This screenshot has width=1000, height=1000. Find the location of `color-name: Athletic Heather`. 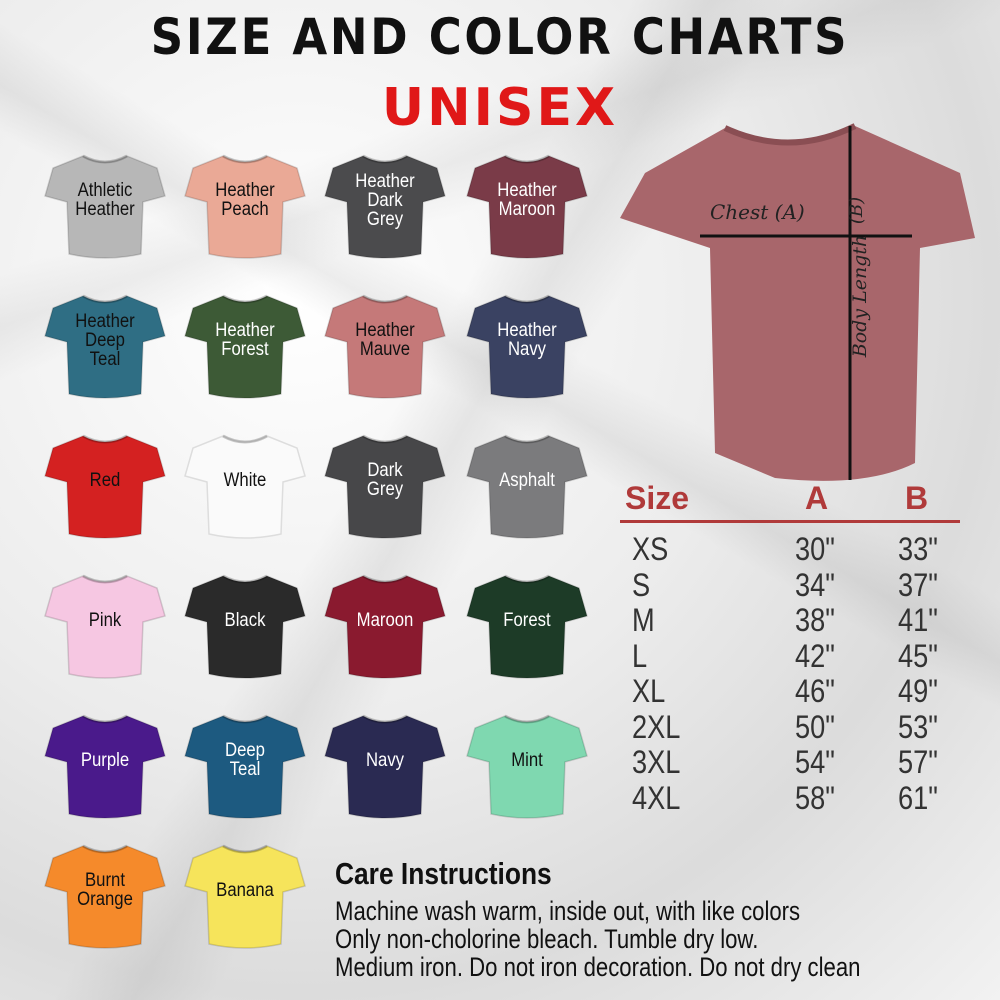

color-name: Athletic Heather is located at coordinates (105, 200).